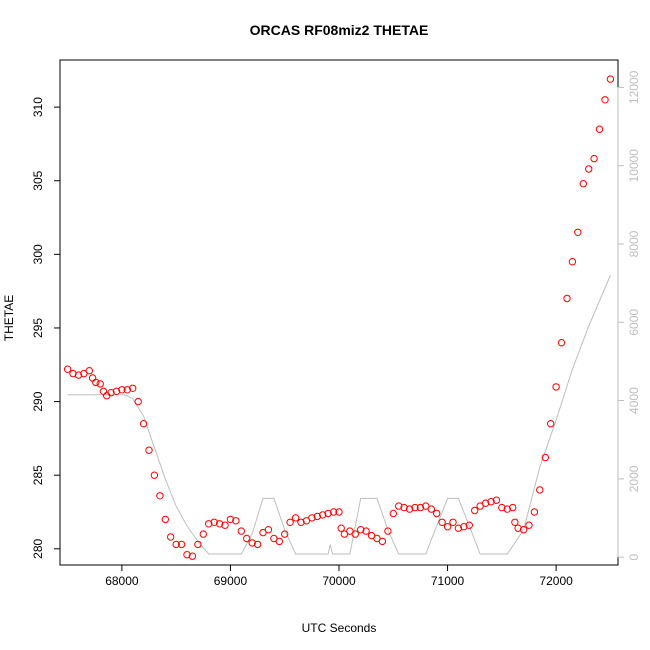 Image resolution: width=650 pixels, height=650 pixels. I want to click on y-tick-label: 295, so click(38, 328).